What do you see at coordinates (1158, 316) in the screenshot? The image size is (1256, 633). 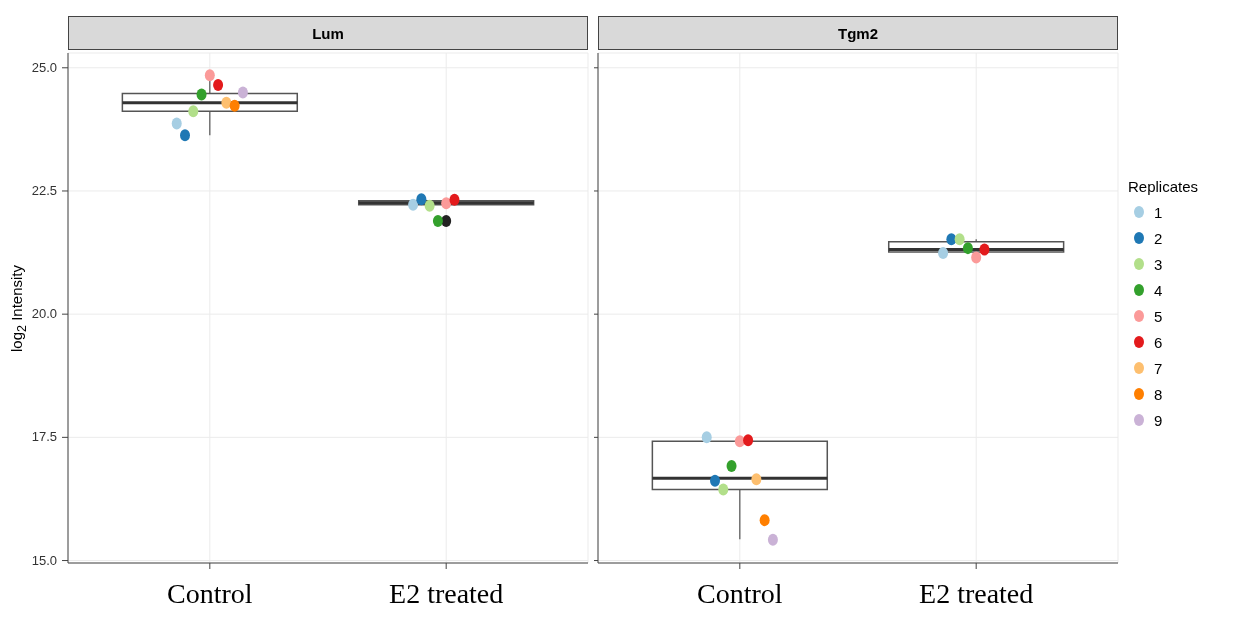 I see `legend-label: 5` at bounding box center [1158, 316].